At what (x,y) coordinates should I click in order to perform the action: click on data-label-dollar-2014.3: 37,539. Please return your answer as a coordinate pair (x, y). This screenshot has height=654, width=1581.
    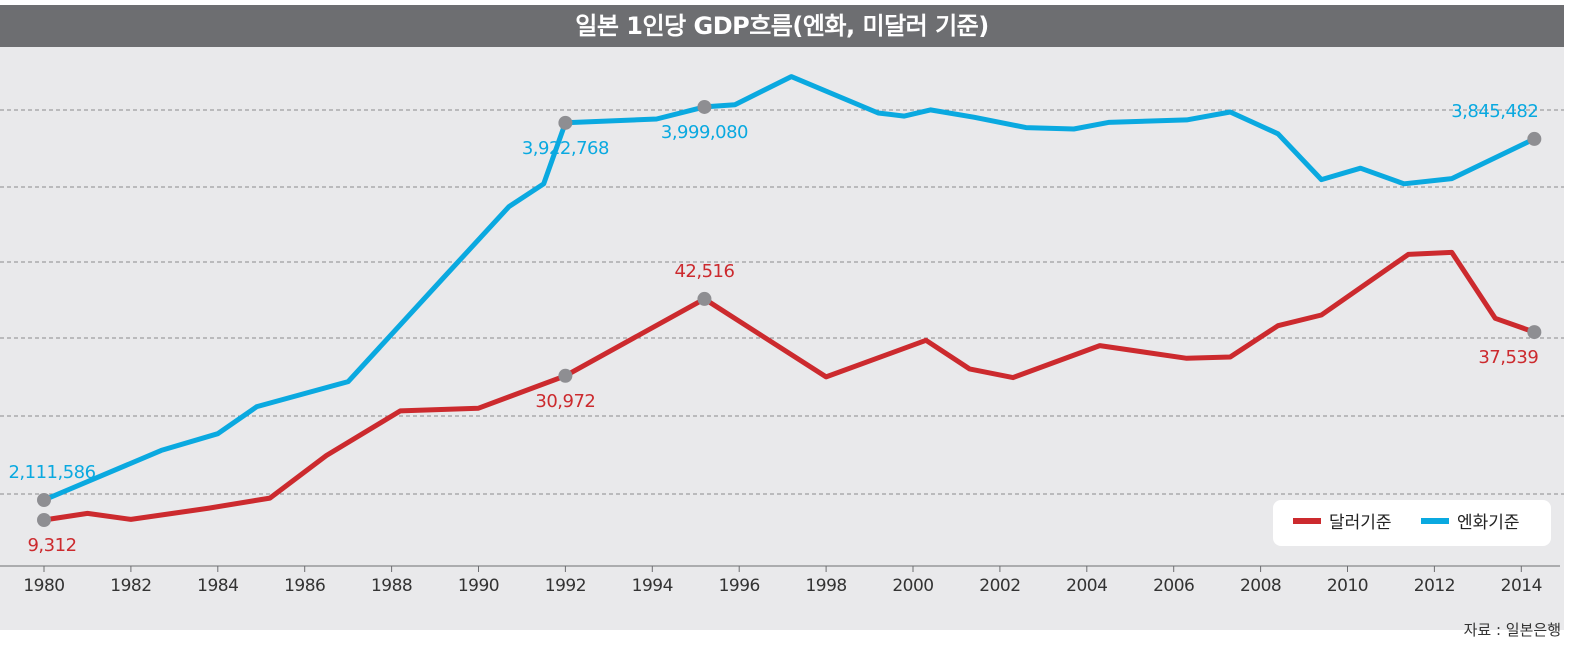
    Looking at the image, I should click on (1508, 357).